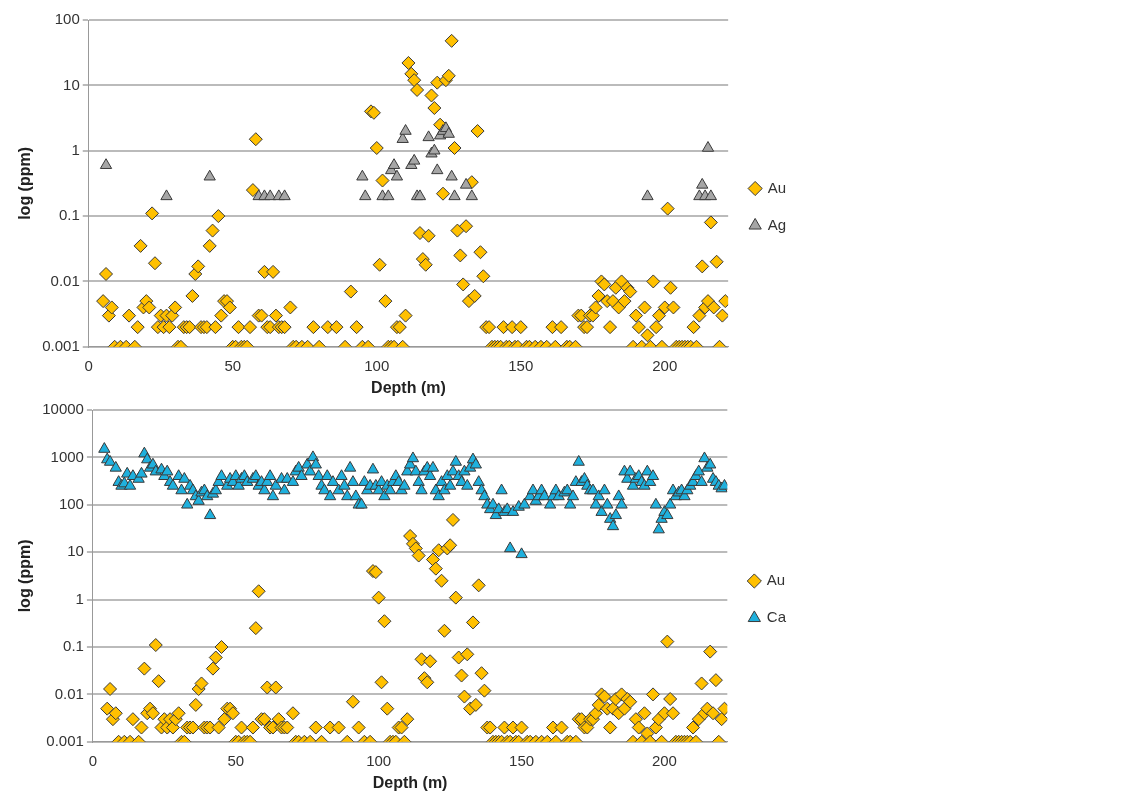  Describe the element at coordinates (776, 617) in the screenshot. I see `legend-label: Ca` at that location.